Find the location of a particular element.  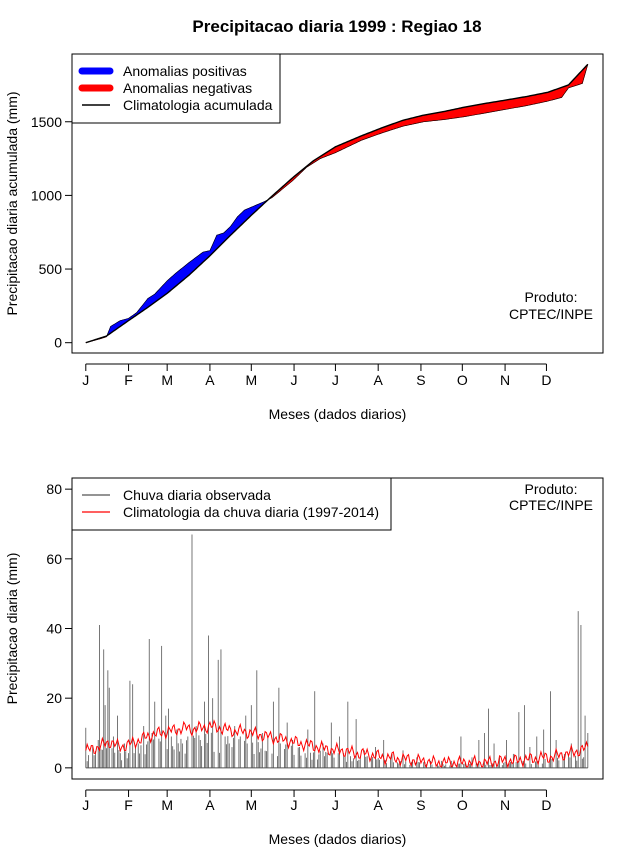

legend-label: Anomalias negativas is located at coordinates (187, 88).